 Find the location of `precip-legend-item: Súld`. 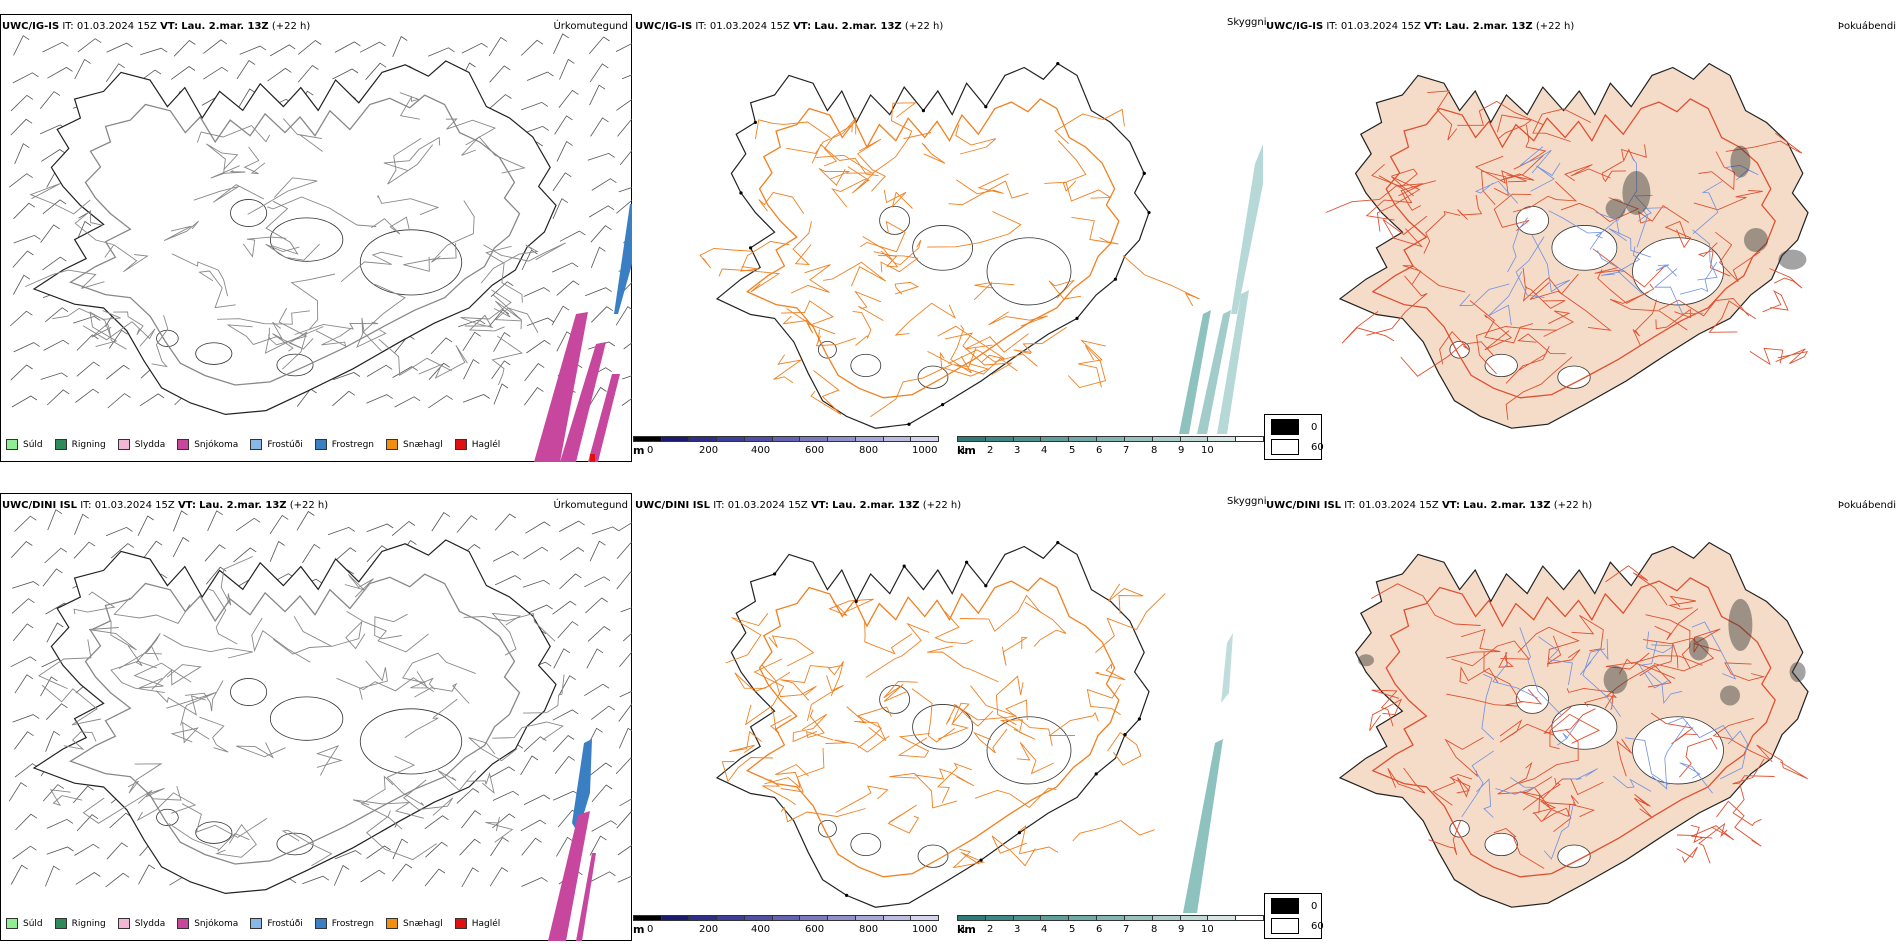

precip-legend-item: Súld is located at coordinates (24, 444).